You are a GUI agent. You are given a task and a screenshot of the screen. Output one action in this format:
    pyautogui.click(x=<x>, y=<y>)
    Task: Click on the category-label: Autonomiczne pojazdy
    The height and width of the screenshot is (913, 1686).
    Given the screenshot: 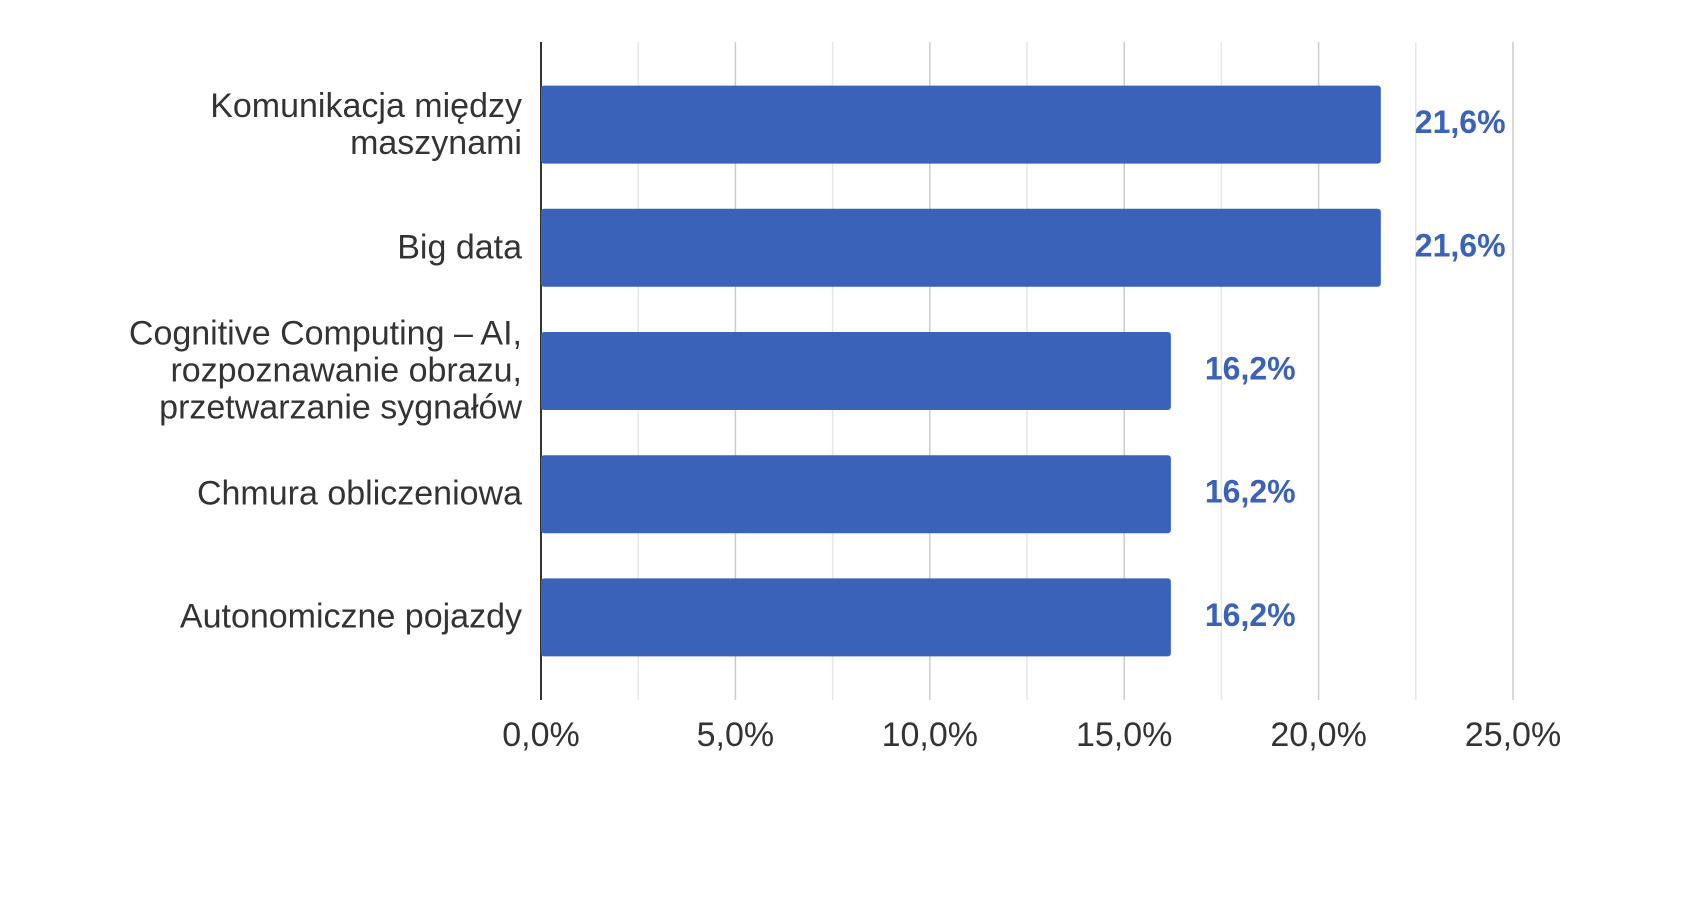 What is the action you would take?
    pyautogui.click(x=350, y=616)
    